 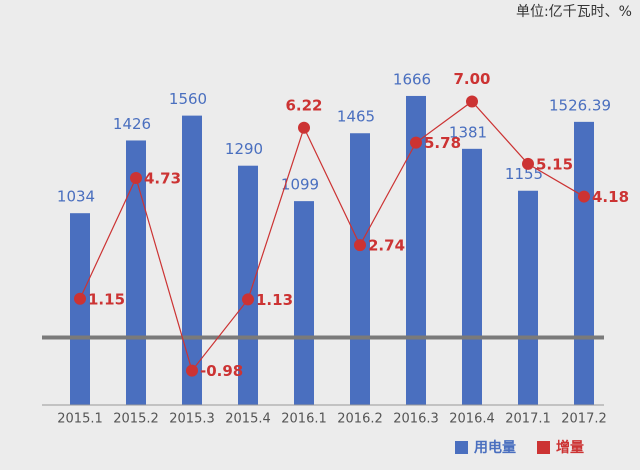 What do you see at coordinates (416, 419) in the screenshot?
I see `x-tick-label: 2016.3` at bounding box center [416, 419].